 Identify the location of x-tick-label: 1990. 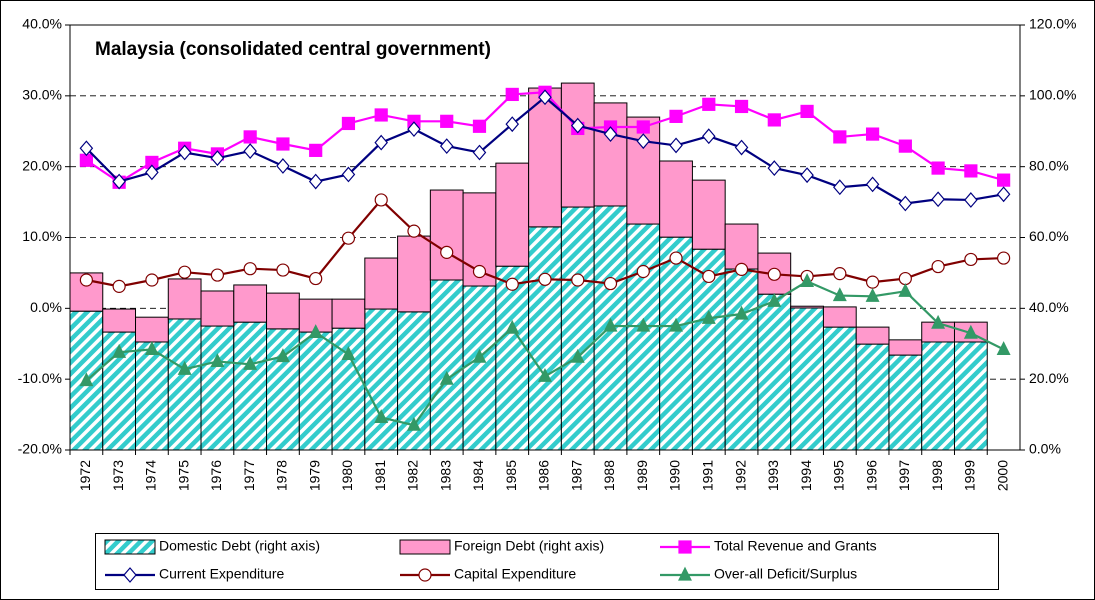
(675, 475).